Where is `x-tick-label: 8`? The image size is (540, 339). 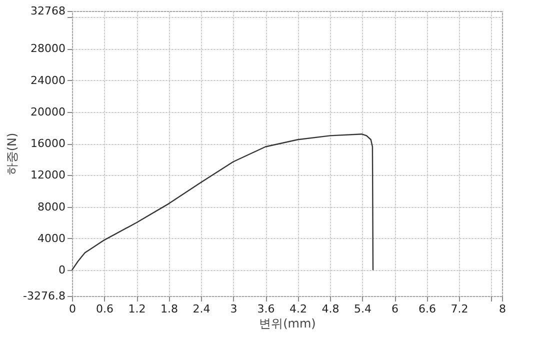 x-tick-label: 8 is located at coordinates (502, 309).